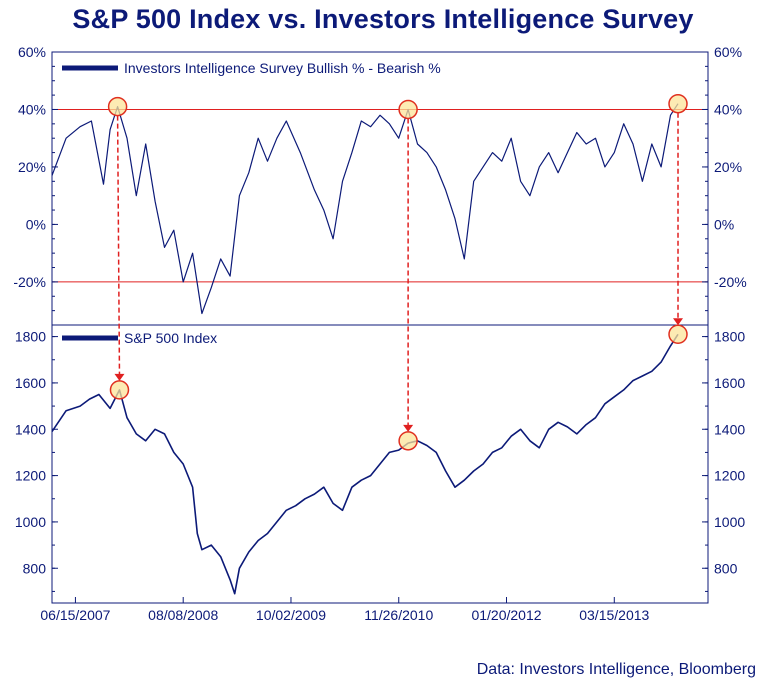 The height and width of the screenshot is (685, 766). I want to click on x-tick-label: 10/02/2009, so click(291, 615).